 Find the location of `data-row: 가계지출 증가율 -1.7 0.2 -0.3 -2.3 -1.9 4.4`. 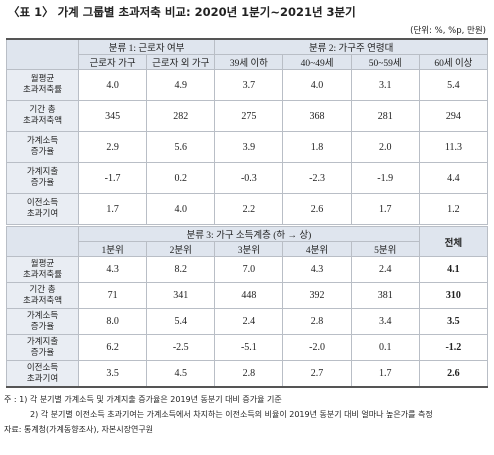

data-row: 가계지출 증가율 -1.7 0.2 -0.3 -2.3 -1.9 4.4 is located at coordinates (247, 178).